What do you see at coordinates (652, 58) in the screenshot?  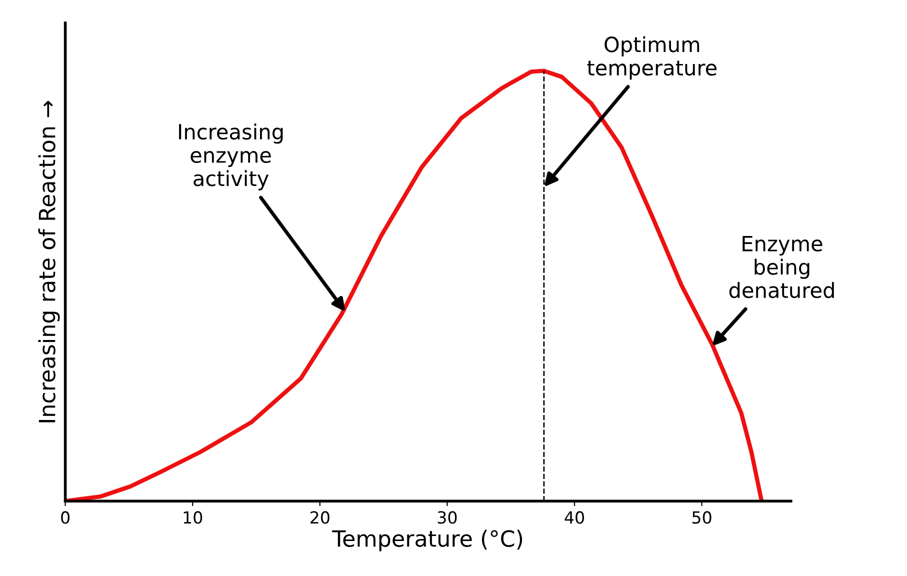 I see `annotation: Optimum temperature` at bounding box center [652, 58].